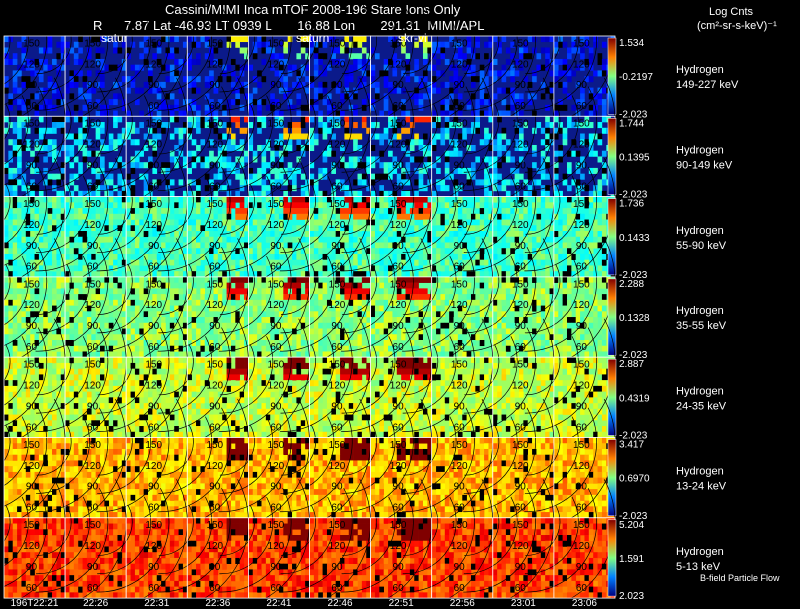  What do you see at coordinates (612, 397) in the screenshot?
I see `color-bar` at bounding box center [612, 397].